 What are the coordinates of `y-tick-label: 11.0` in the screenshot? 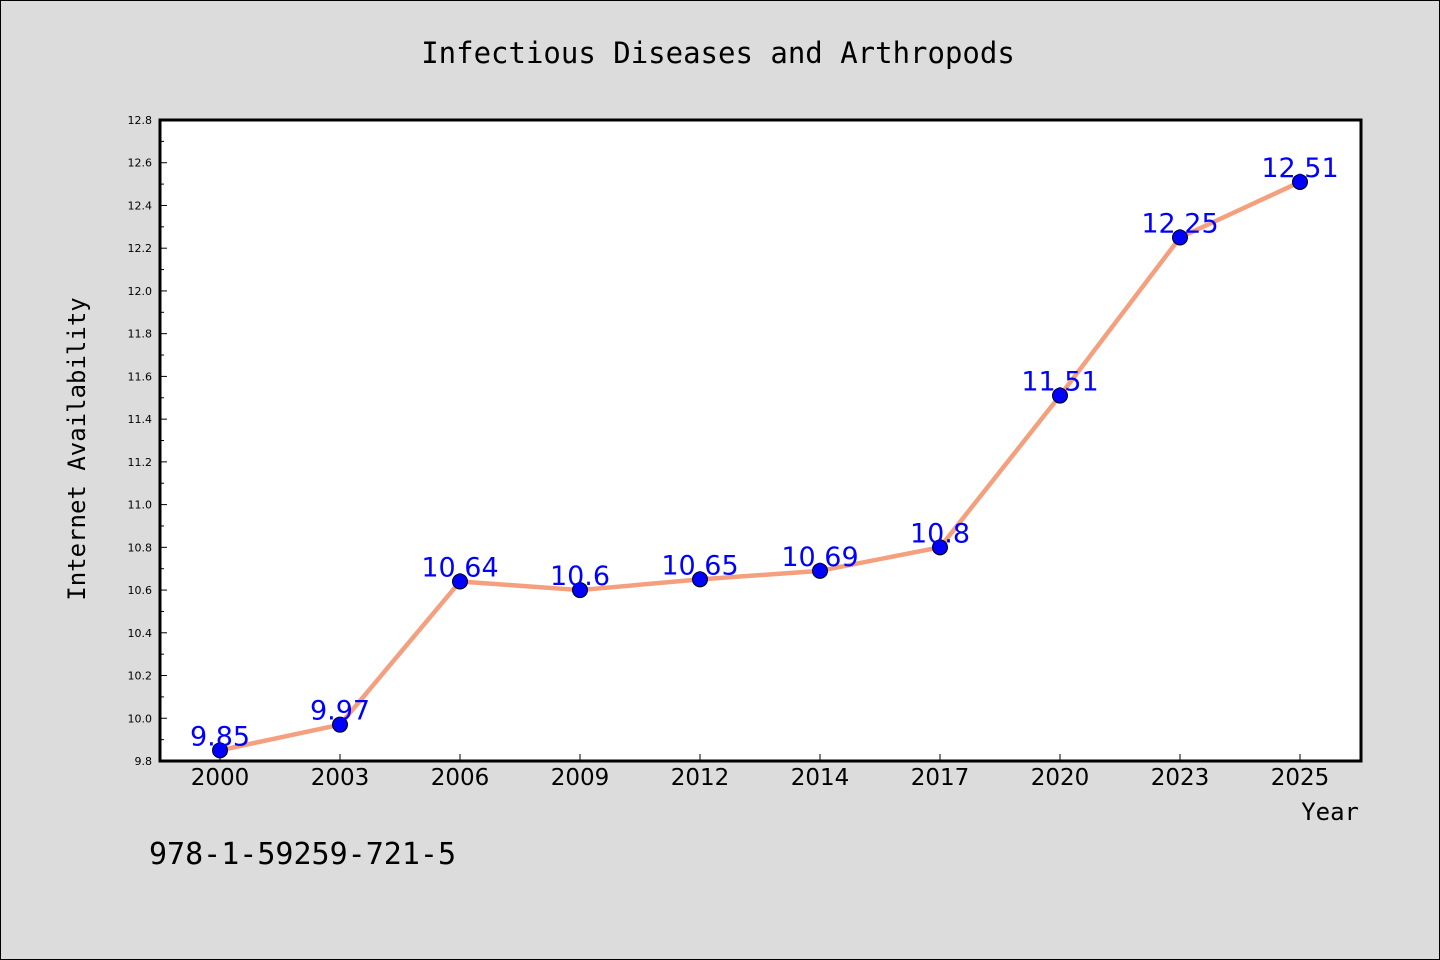 It's located at (140, 505).